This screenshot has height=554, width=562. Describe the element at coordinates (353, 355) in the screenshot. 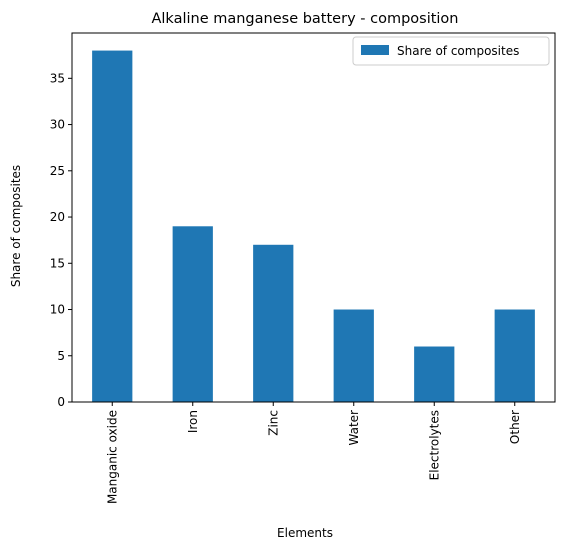

I see `bar-water` at that location.